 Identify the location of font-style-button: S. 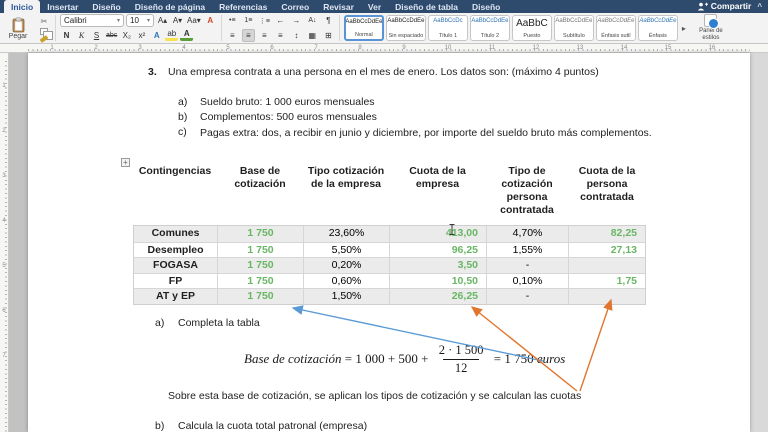
(96, 35).